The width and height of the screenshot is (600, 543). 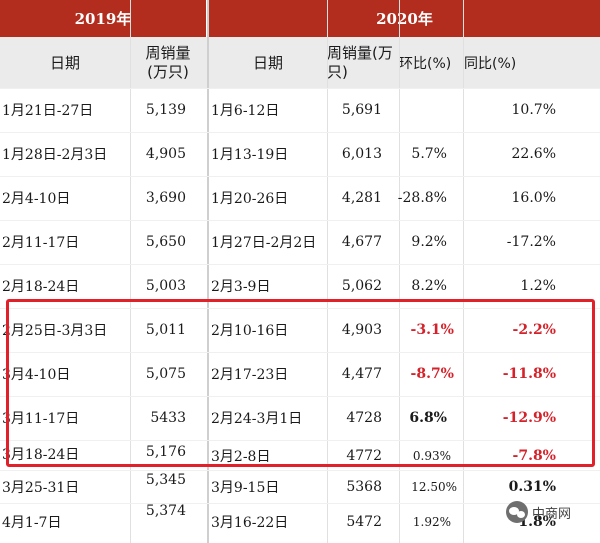 I want to click on cell-date-2020: 3月9-15日, so click(x=245, y=488).